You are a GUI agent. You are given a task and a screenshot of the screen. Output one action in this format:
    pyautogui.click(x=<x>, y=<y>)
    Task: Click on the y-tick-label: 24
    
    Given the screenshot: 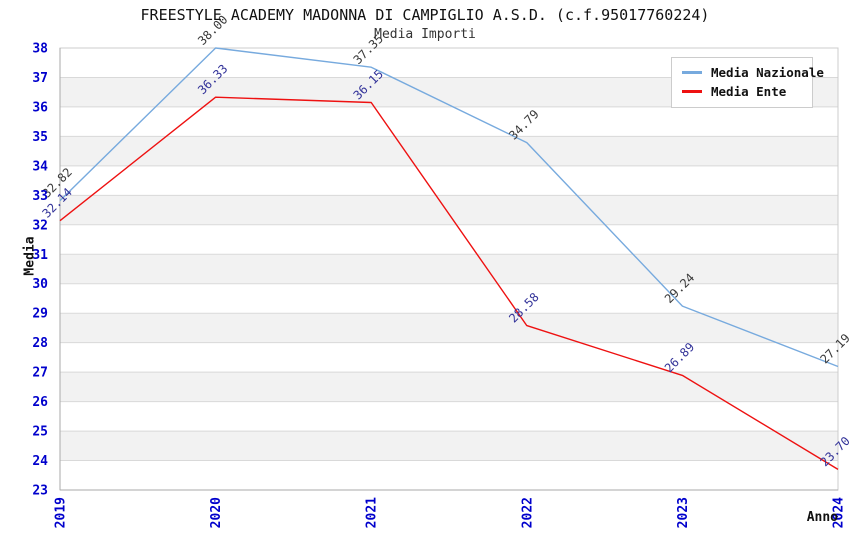 What is the action you would take?
    pyautogui.click(x=40, y=461)
    